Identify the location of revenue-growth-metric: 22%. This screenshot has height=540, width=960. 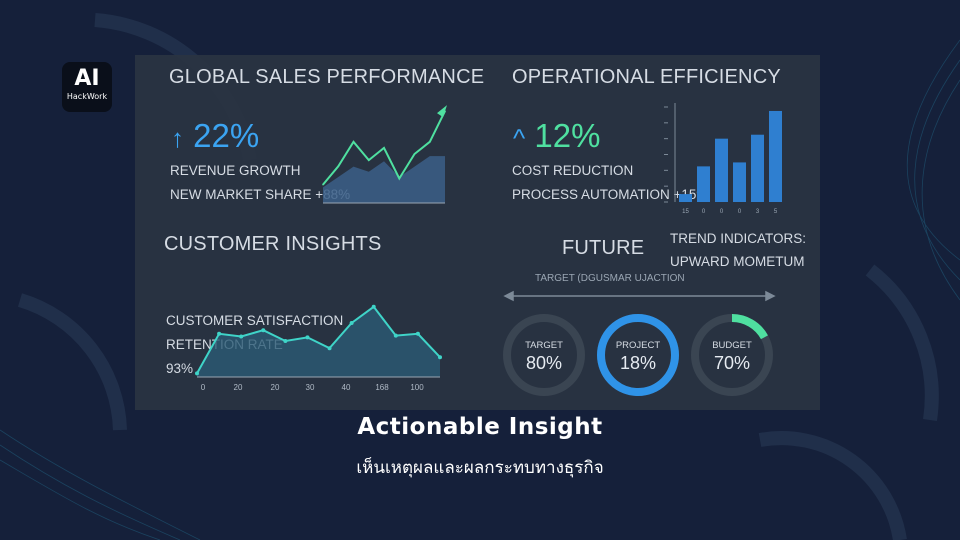
(226, 135).